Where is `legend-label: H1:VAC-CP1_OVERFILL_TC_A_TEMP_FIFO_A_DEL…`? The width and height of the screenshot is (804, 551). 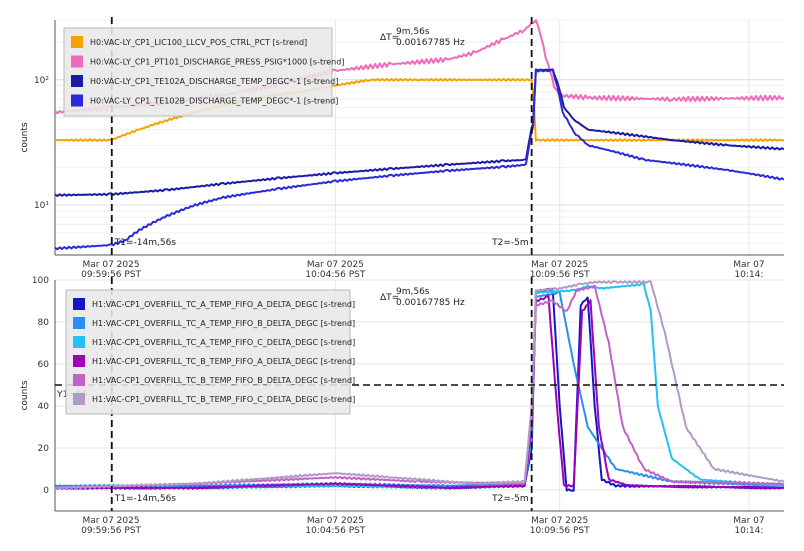
legend-label: H1:VAC-CP1_OVERFILL_TC_A_TEMP_FIFO_A_DEL… is located at coordinates (223, 304).